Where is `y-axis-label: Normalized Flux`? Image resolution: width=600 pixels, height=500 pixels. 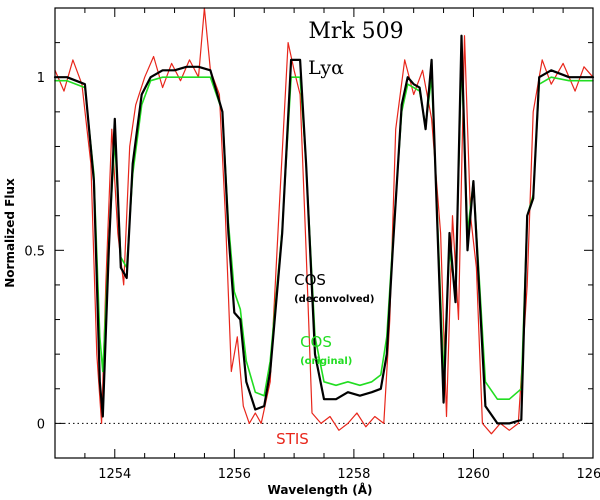 y-axis-label: Normalized Flux is located at coordinates (10, 233).